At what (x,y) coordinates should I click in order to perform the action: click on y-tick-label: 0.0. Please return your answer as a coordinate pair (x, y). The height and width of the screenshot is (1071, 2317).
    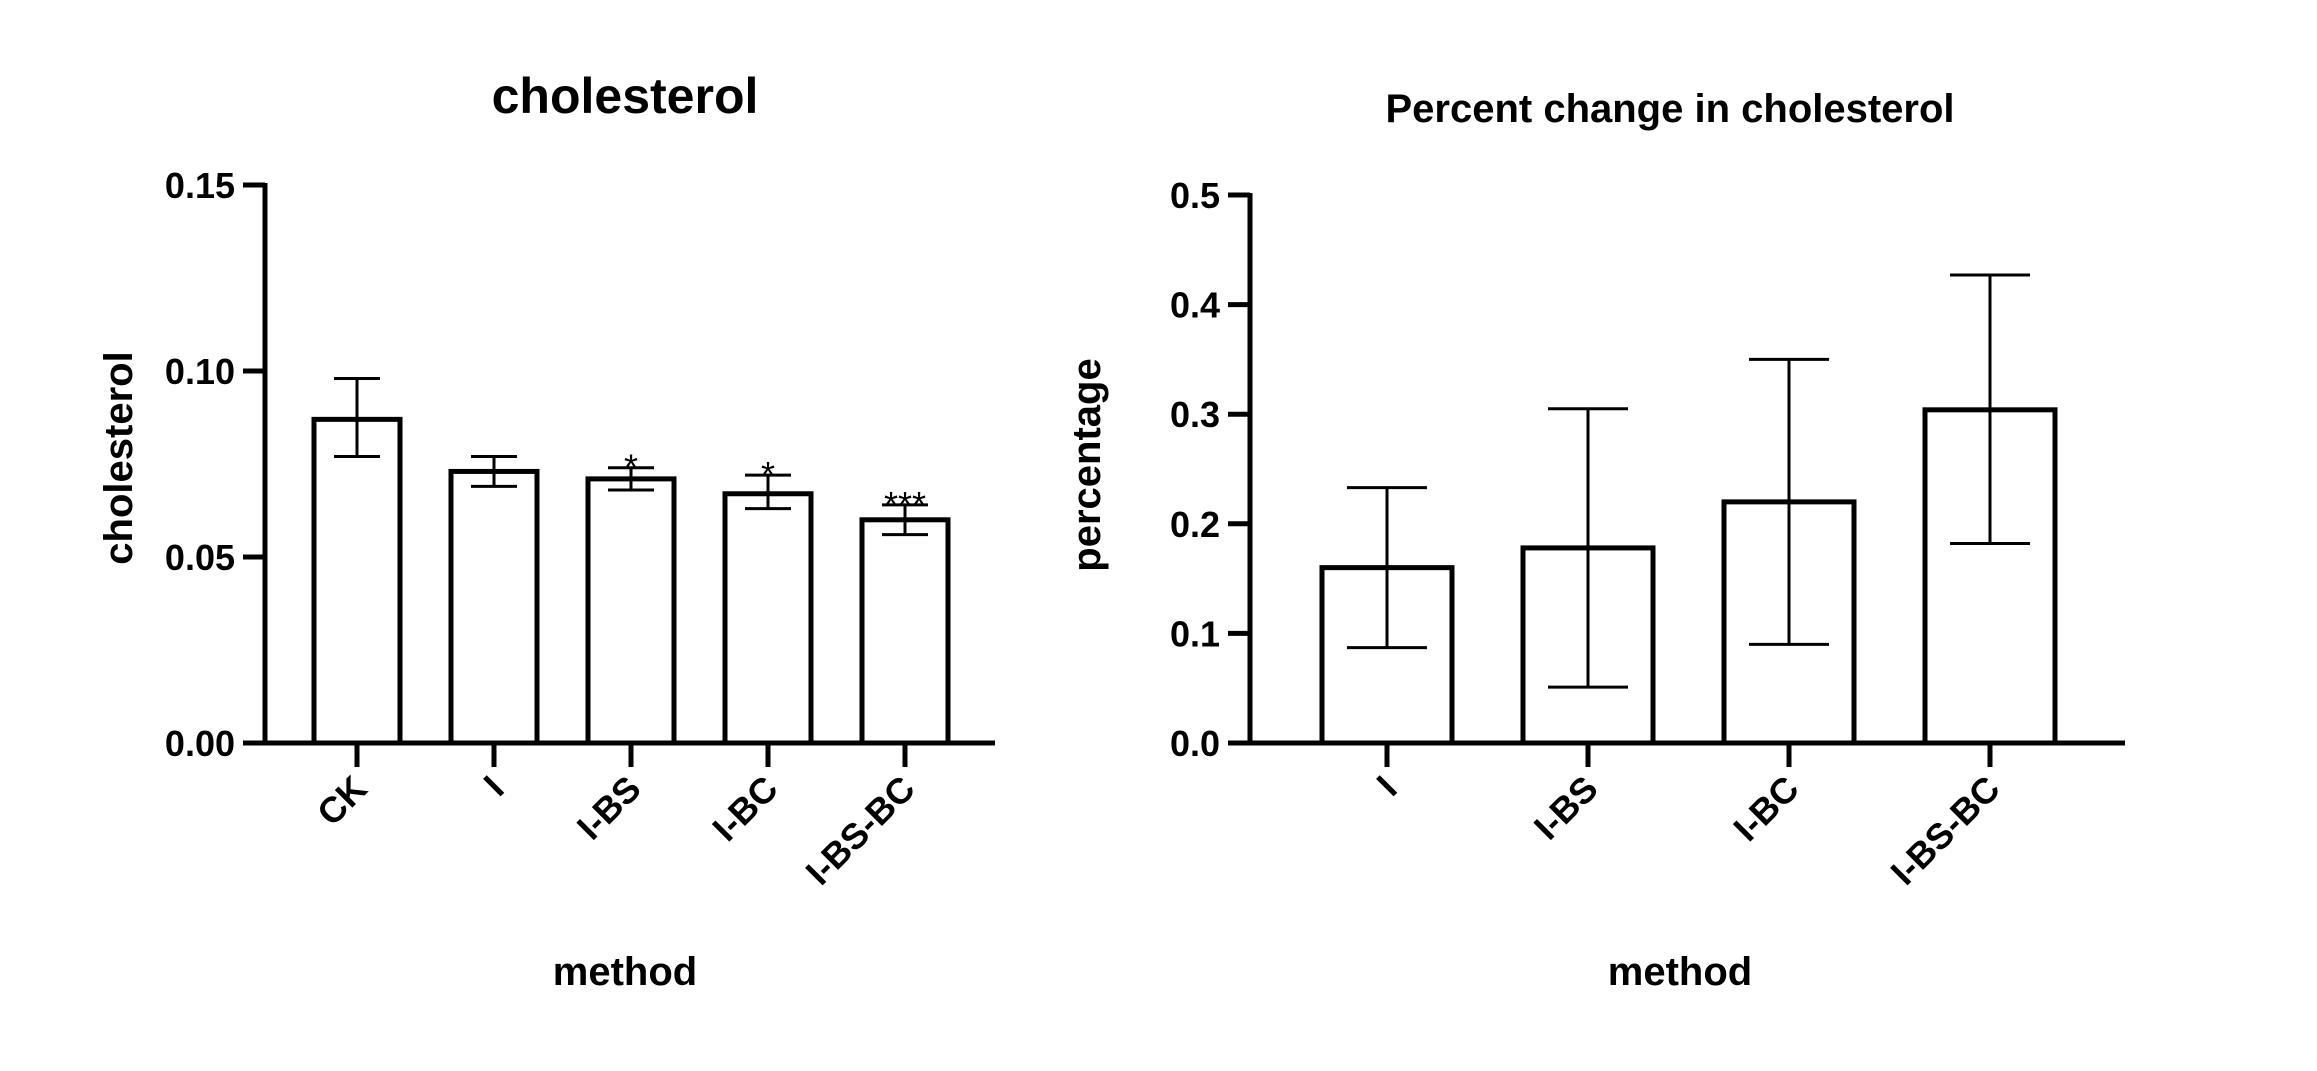
    Looking at the image, I should click on (1195, 743).